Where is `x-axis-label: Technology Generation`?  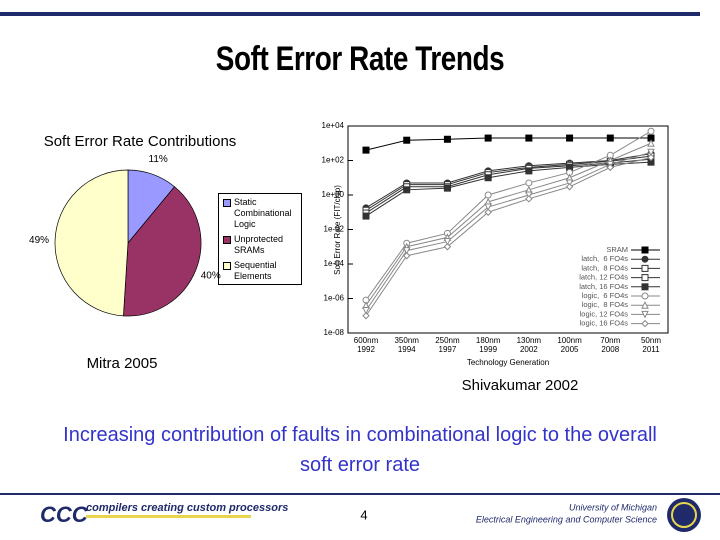
x-axis-label: Technology Generation is located at coordinates (508, 362).